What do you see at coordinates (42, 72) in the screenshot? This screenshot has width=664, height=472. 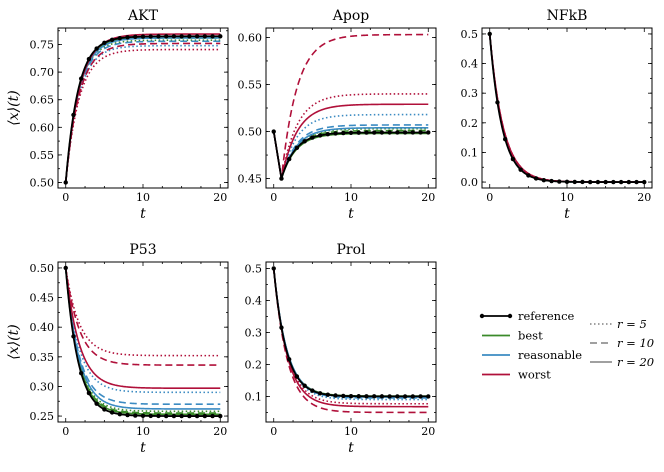 I see `y-tick-label: 0.70` at bounding box center [42, 72].